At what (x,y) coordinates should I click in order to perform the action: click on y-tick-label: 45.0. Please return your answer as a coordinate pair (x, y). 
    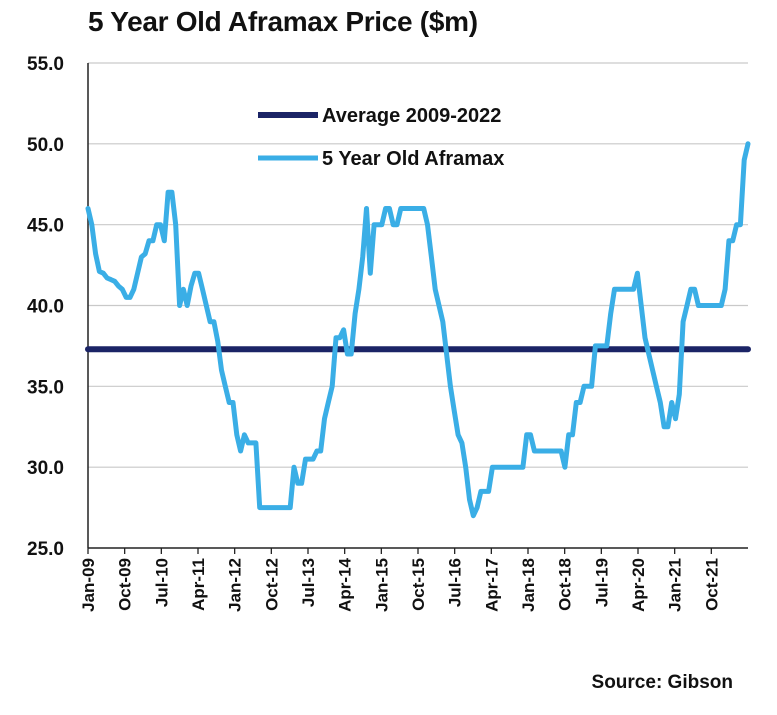
    Looking at the image, I should click on (45, 226).